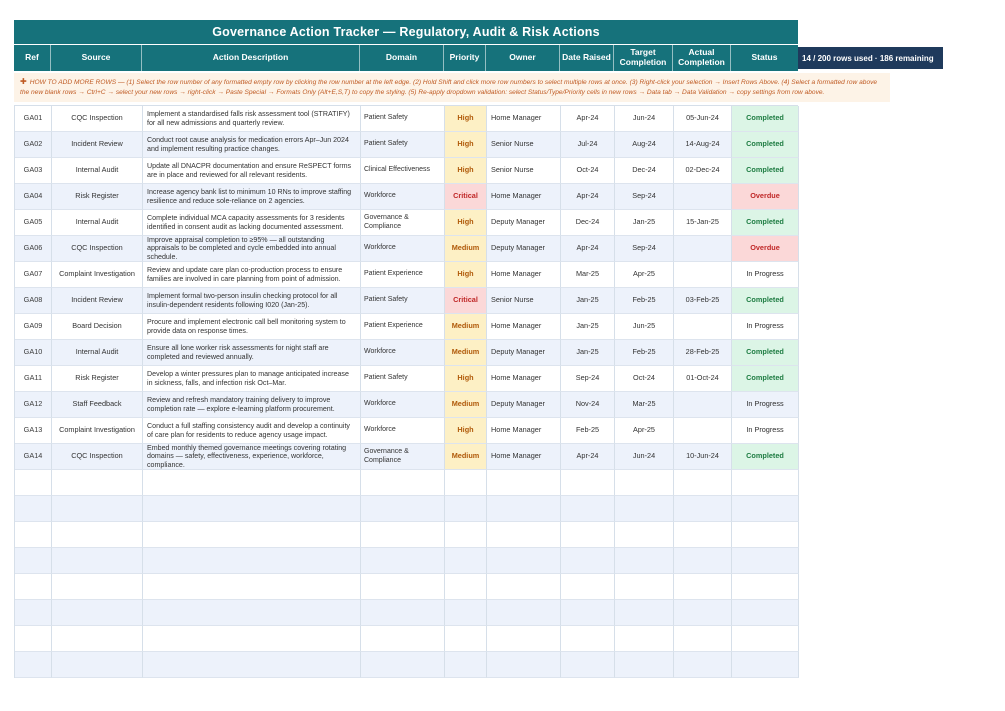 This screenshot has width=1005, height=711. What do you see at coordinates (703, 223) in the screenshot?
I see `cell-actual-completion: 15-Jan-25` at bounding box center [703, 223].